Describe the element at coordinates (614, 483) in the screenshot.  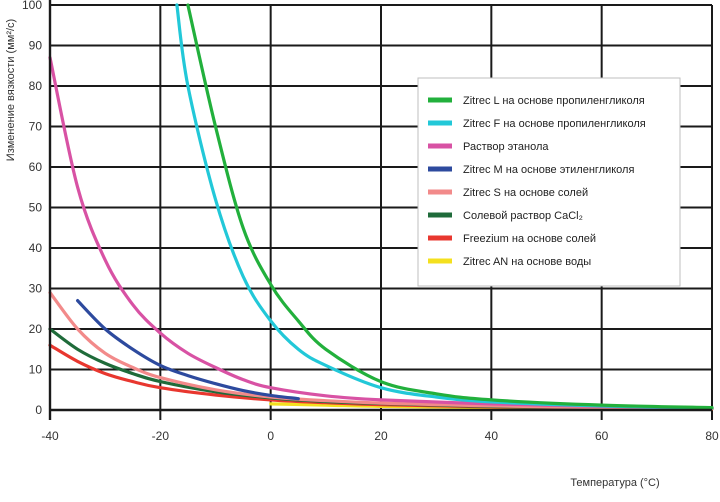
I see `x-axis-label: Температура (°C)` at that location.